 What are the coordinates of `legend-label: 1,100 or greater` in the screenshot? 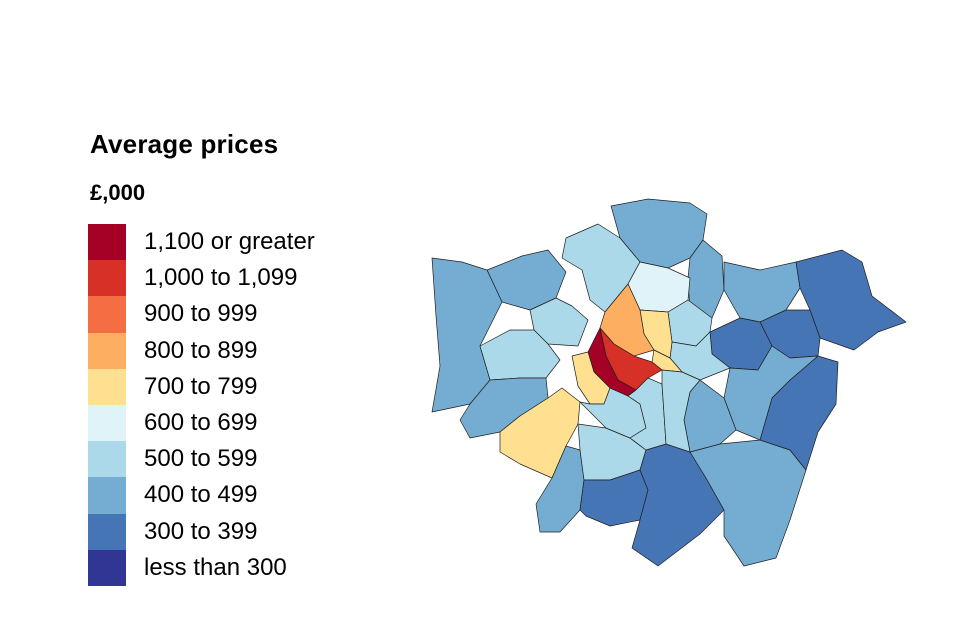 It's located at (229, 242).